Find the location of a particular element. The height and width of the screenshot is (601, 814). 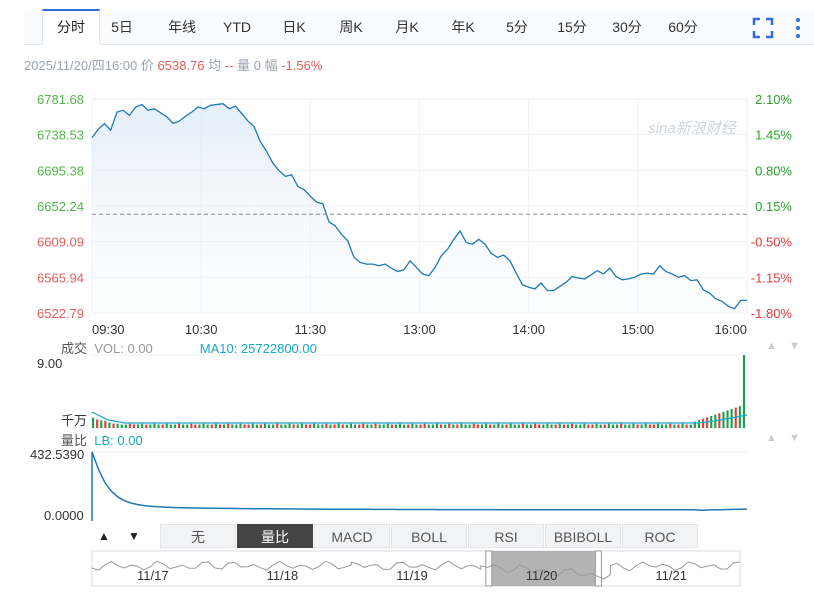

tab-9: 15分 is located at coordinates (572, 27).